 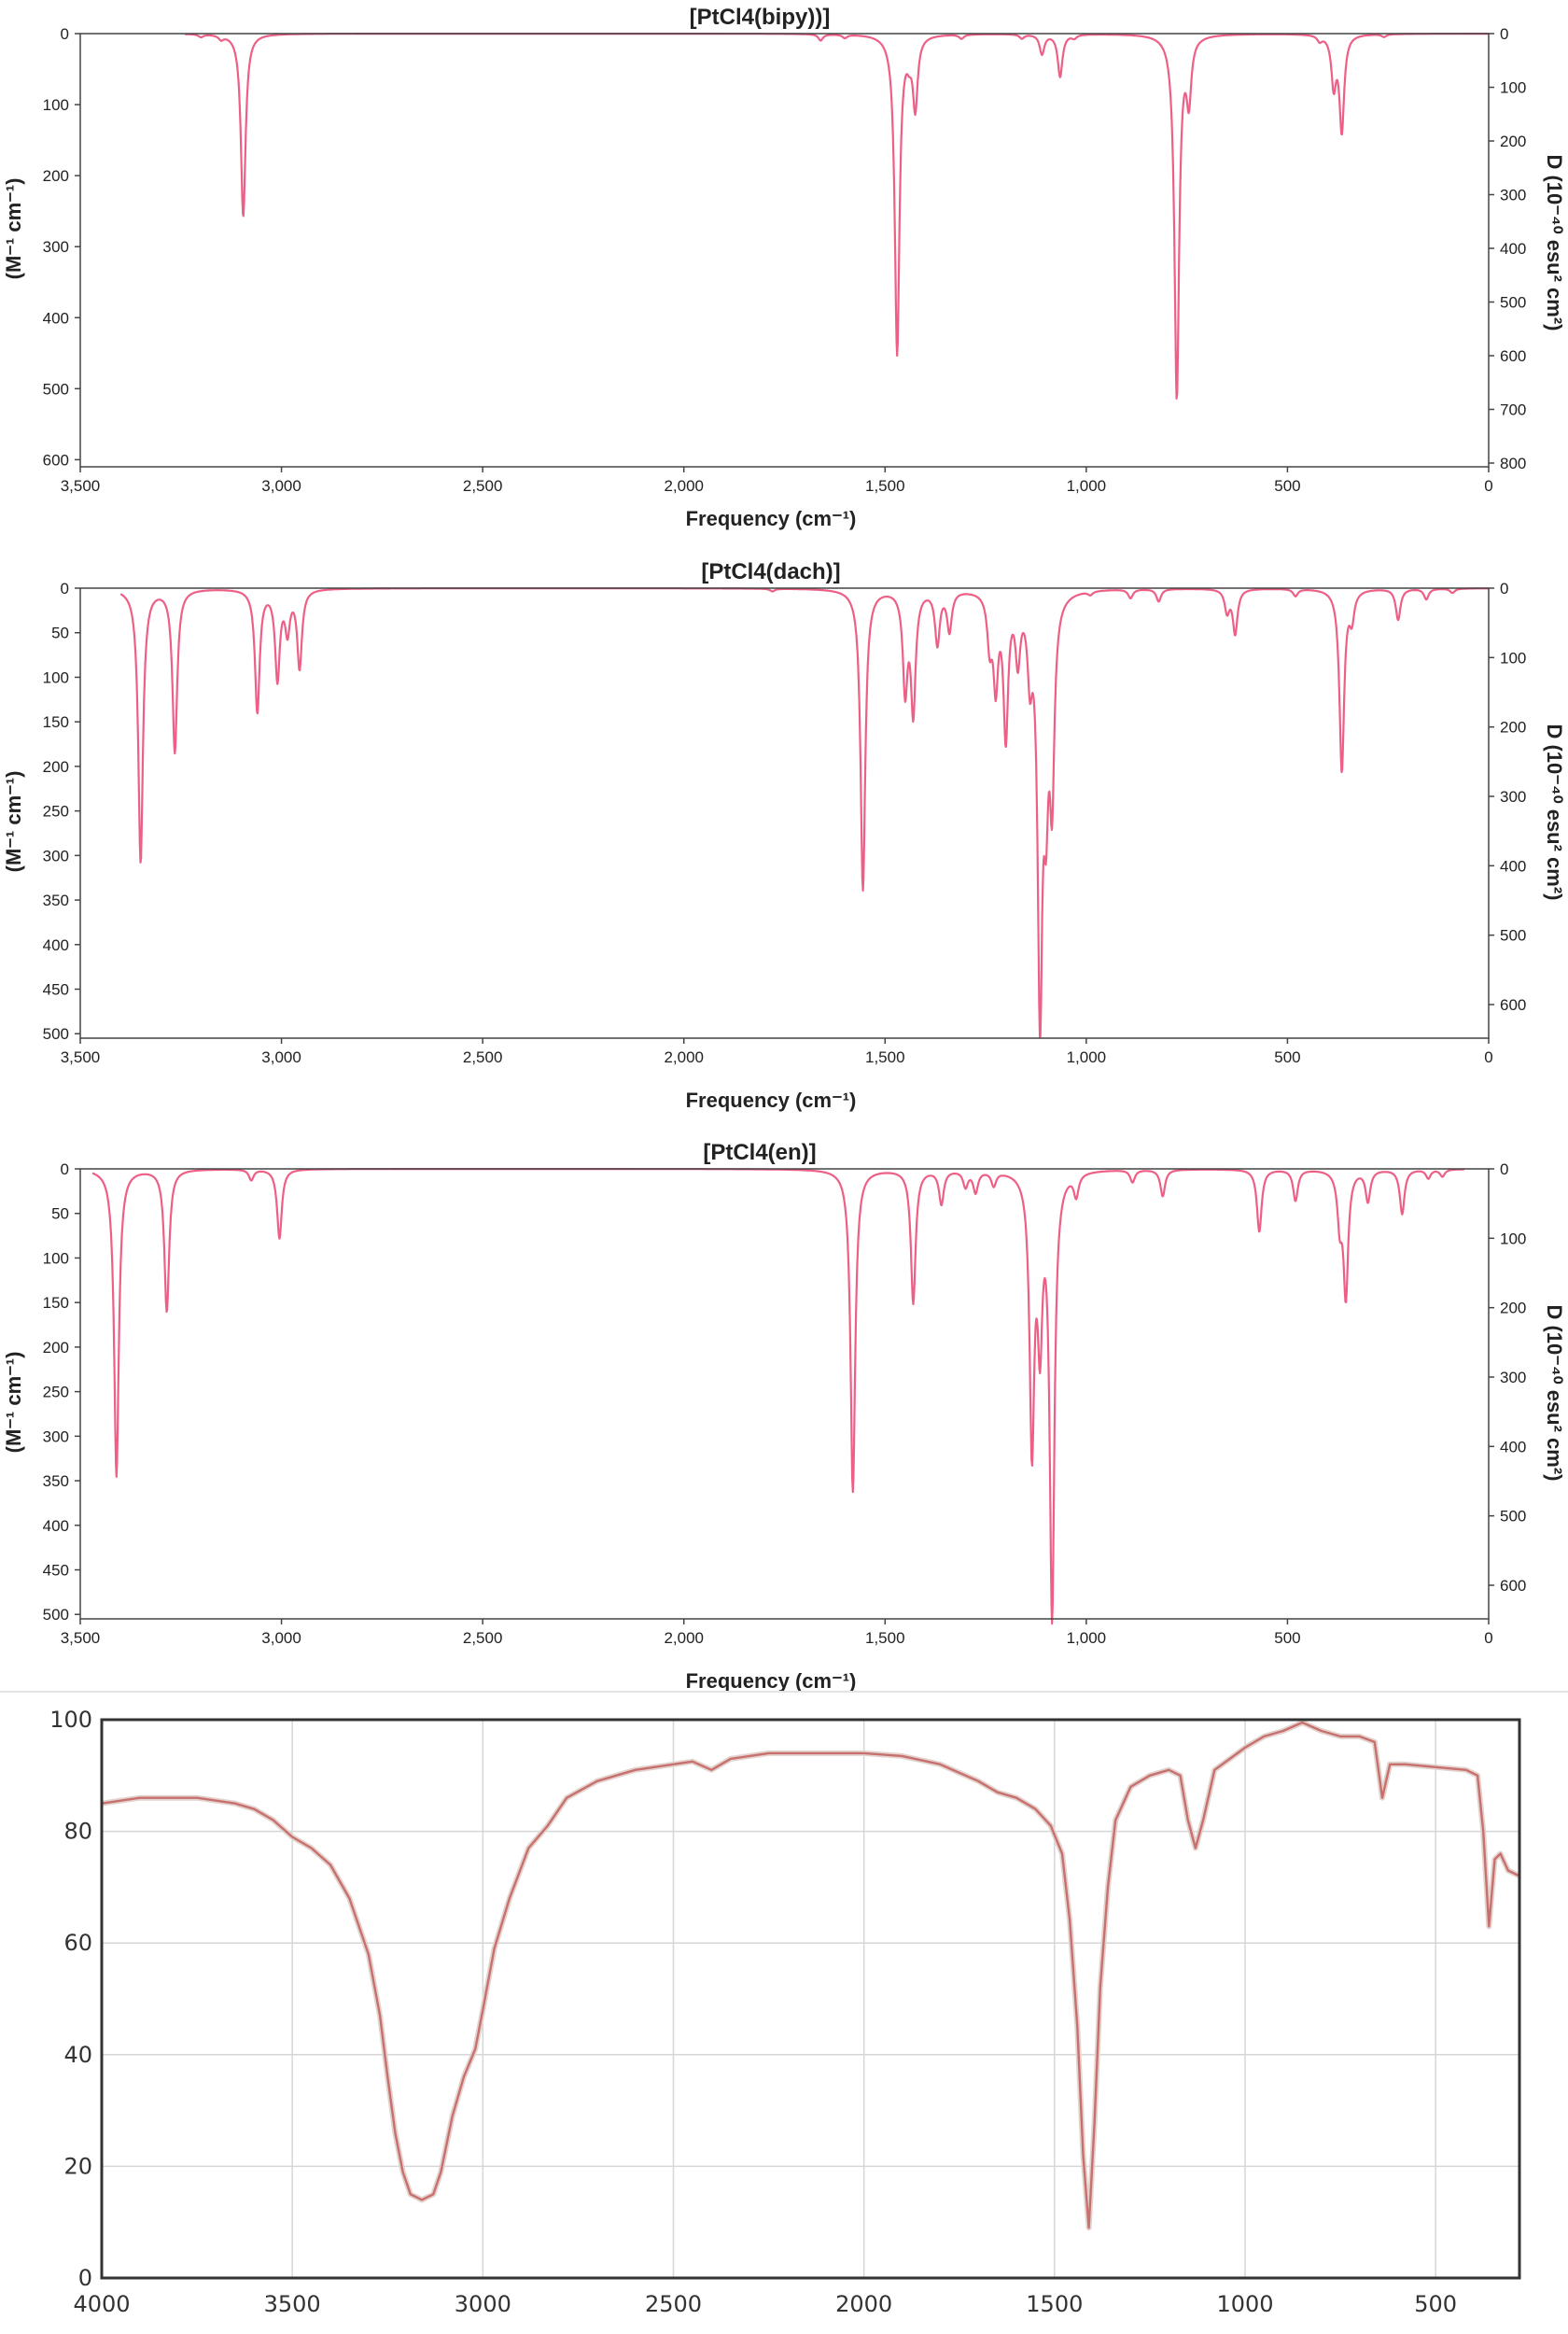 What do you see at coordinates (673, 2304) in the screenshot?
I see `x-tick-label: 2500` at bounding box center [673, 2304].